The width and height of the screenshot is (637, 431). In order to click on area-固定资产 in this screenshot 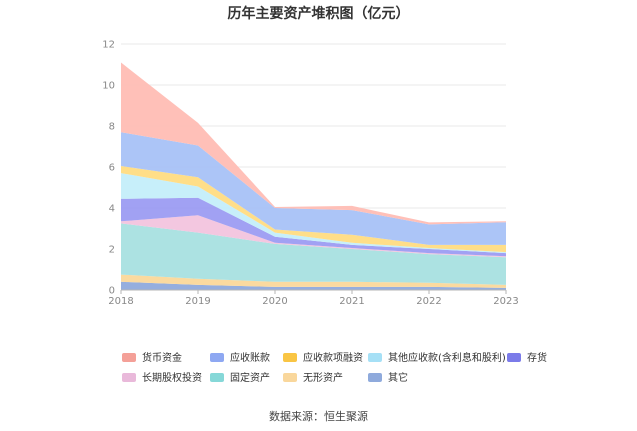, I will do `click(313, 254)`.